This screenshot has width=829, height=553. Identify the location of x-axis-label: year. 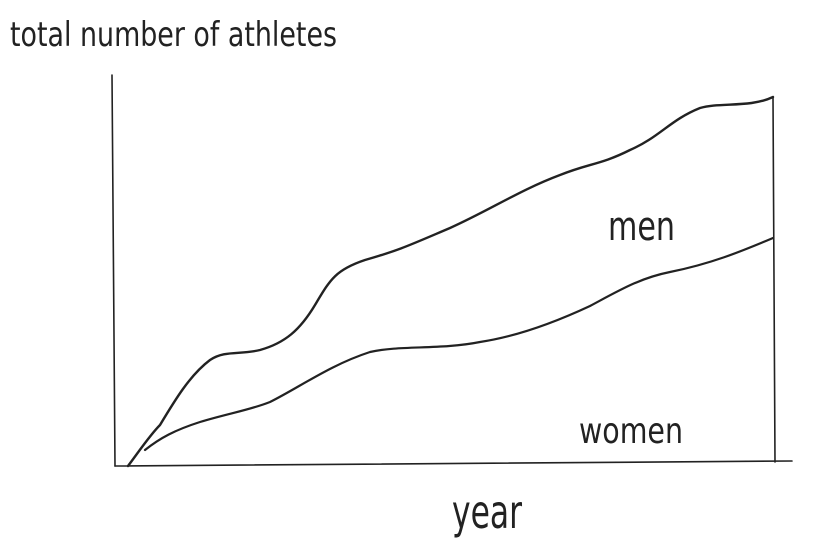
(487, 512).